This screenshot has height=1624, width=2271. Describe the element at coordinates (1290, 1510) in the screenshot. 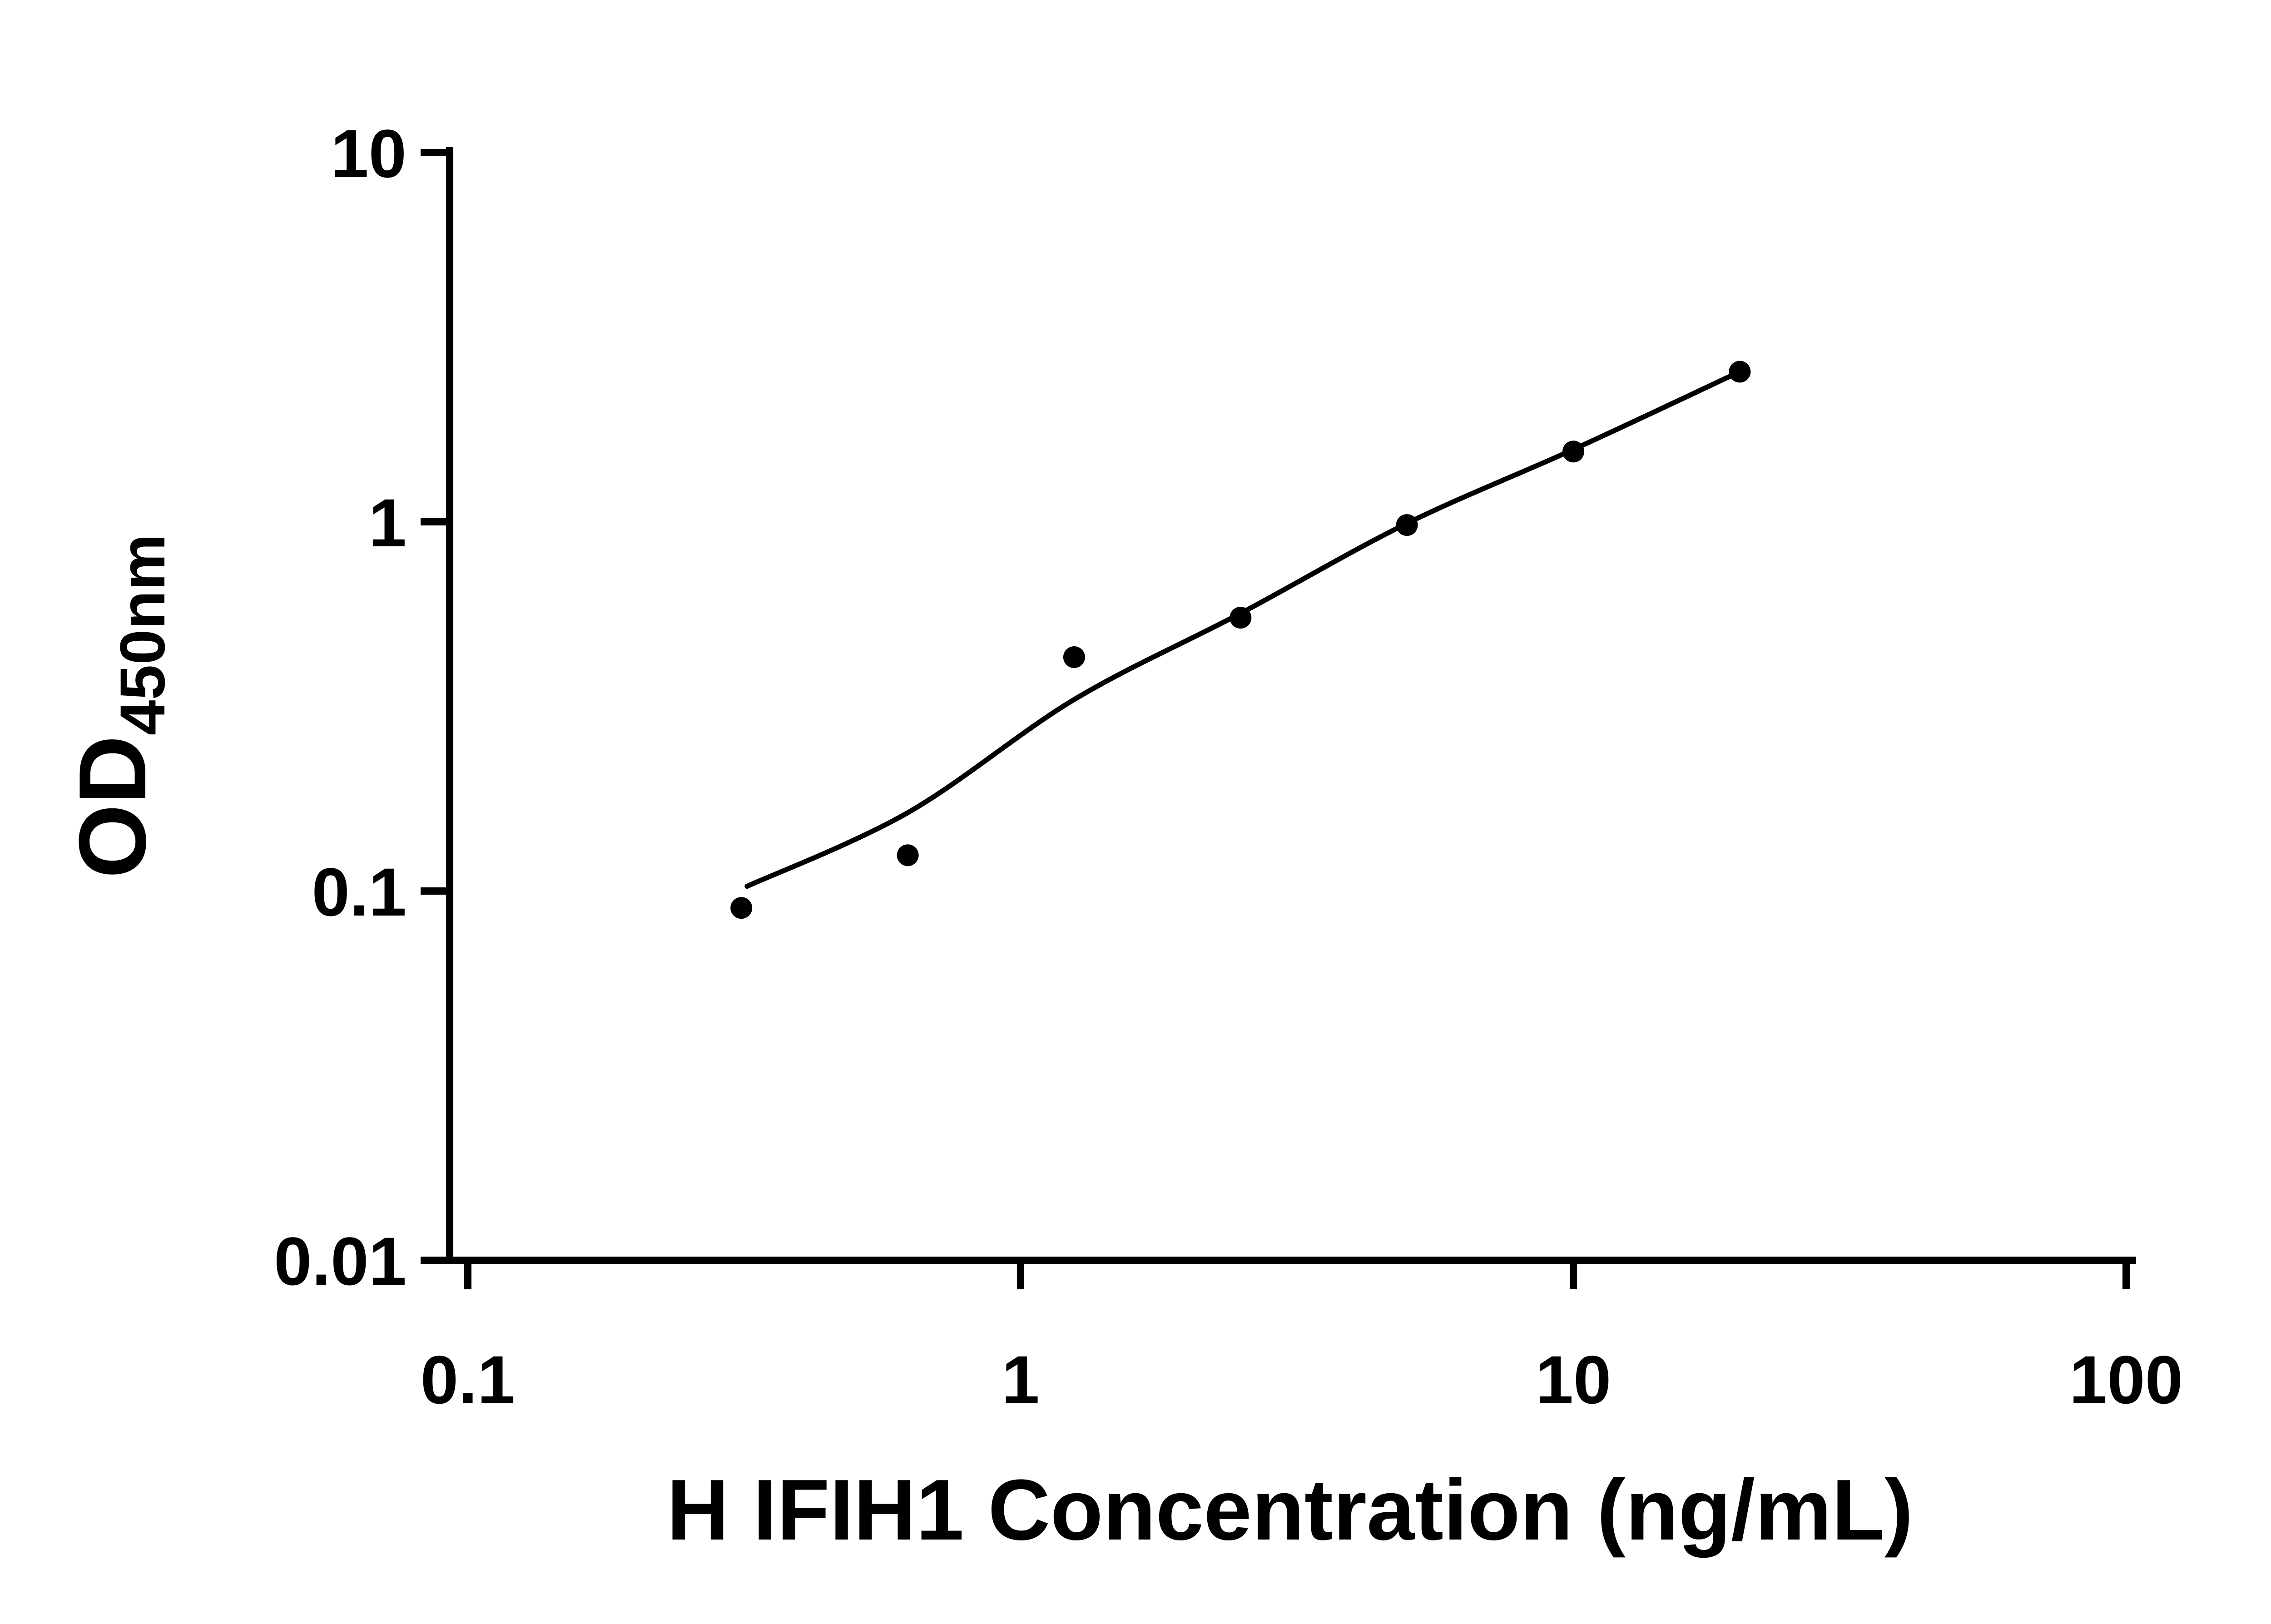

I see `x-axis-title: H IFIH1 Concentration (ng/mL)` at that location.